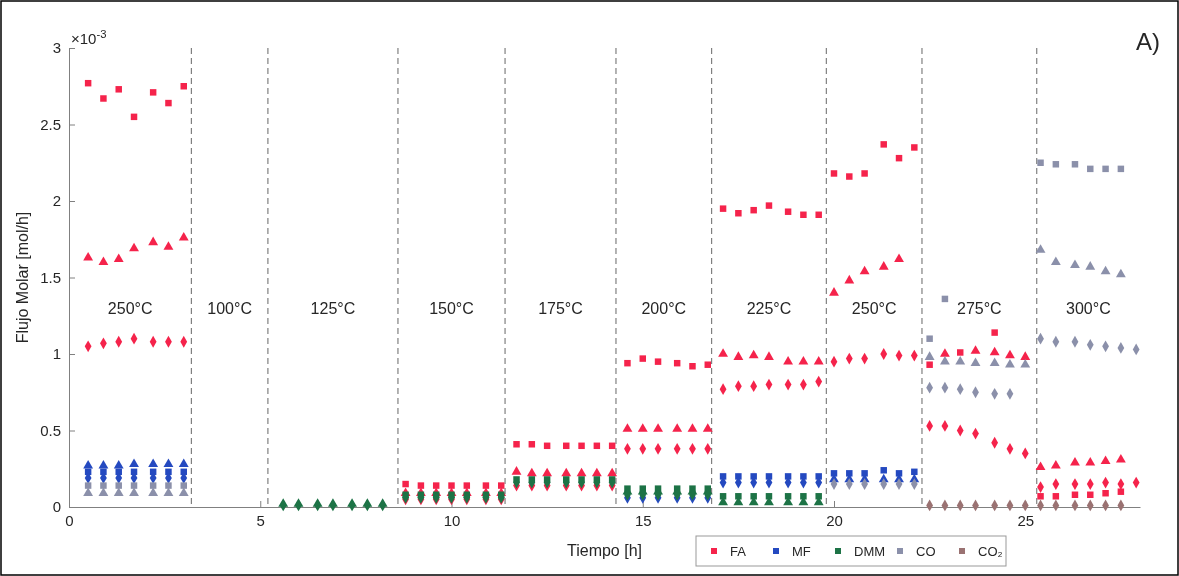 This screenshot has width=1179, height=576. What do you see at coordinates (1148, 41) in the screenshot?
I see `annotation: A)` at bounding box center [1148, 41].